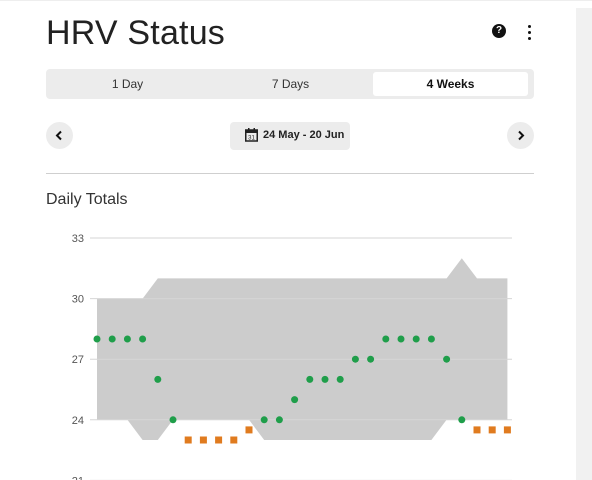  Describe the element at coordinates (127, 84) in the screenshot. I see `tab-1-day: 1 Day` at that location.